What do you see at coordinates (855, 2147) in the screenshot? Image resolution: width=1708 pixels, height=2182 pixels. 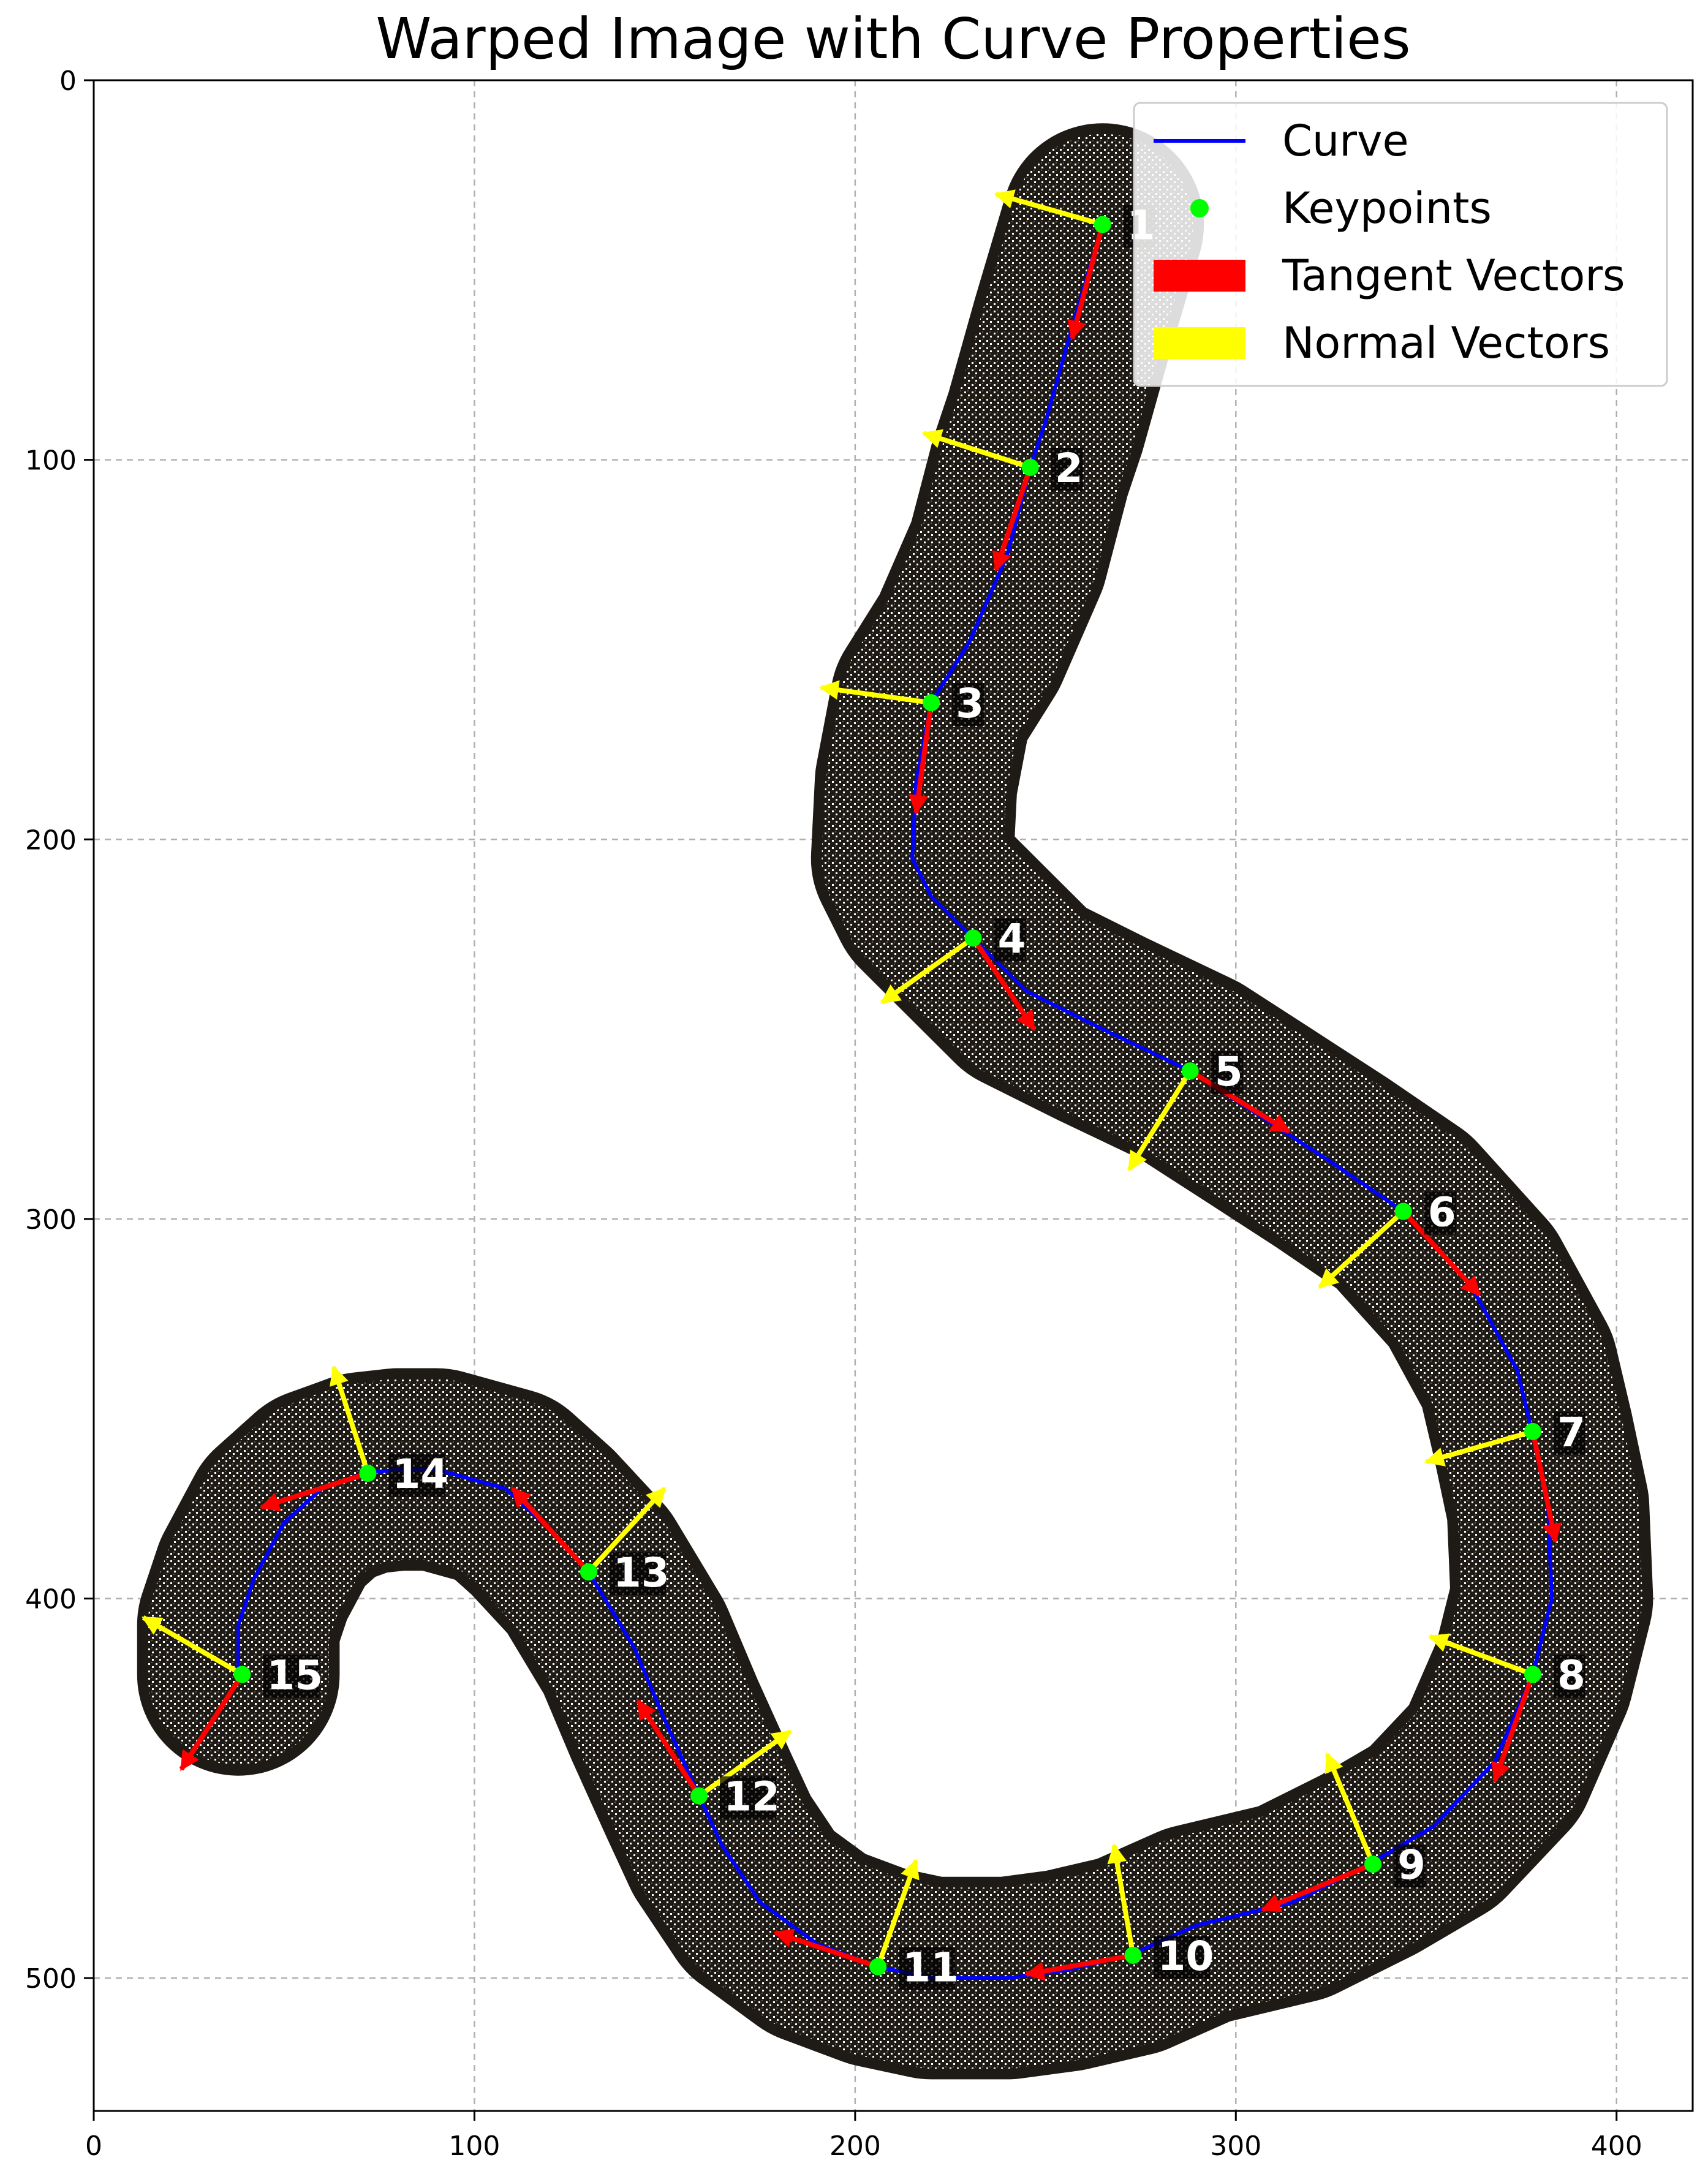 I see `x-tick-label: 200` at bounding box center [855, 2147].